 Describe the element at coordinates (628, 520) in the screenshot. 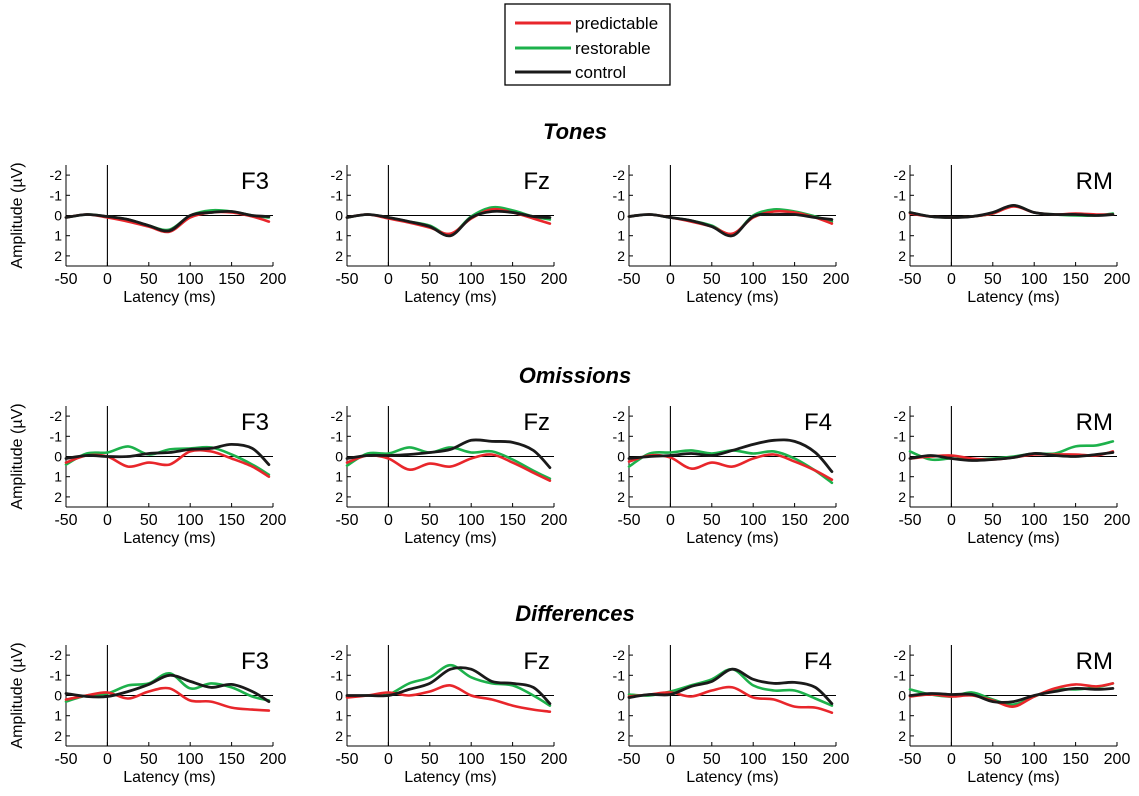

I see `x-tick-label-omissions-f4: -50` at that location.